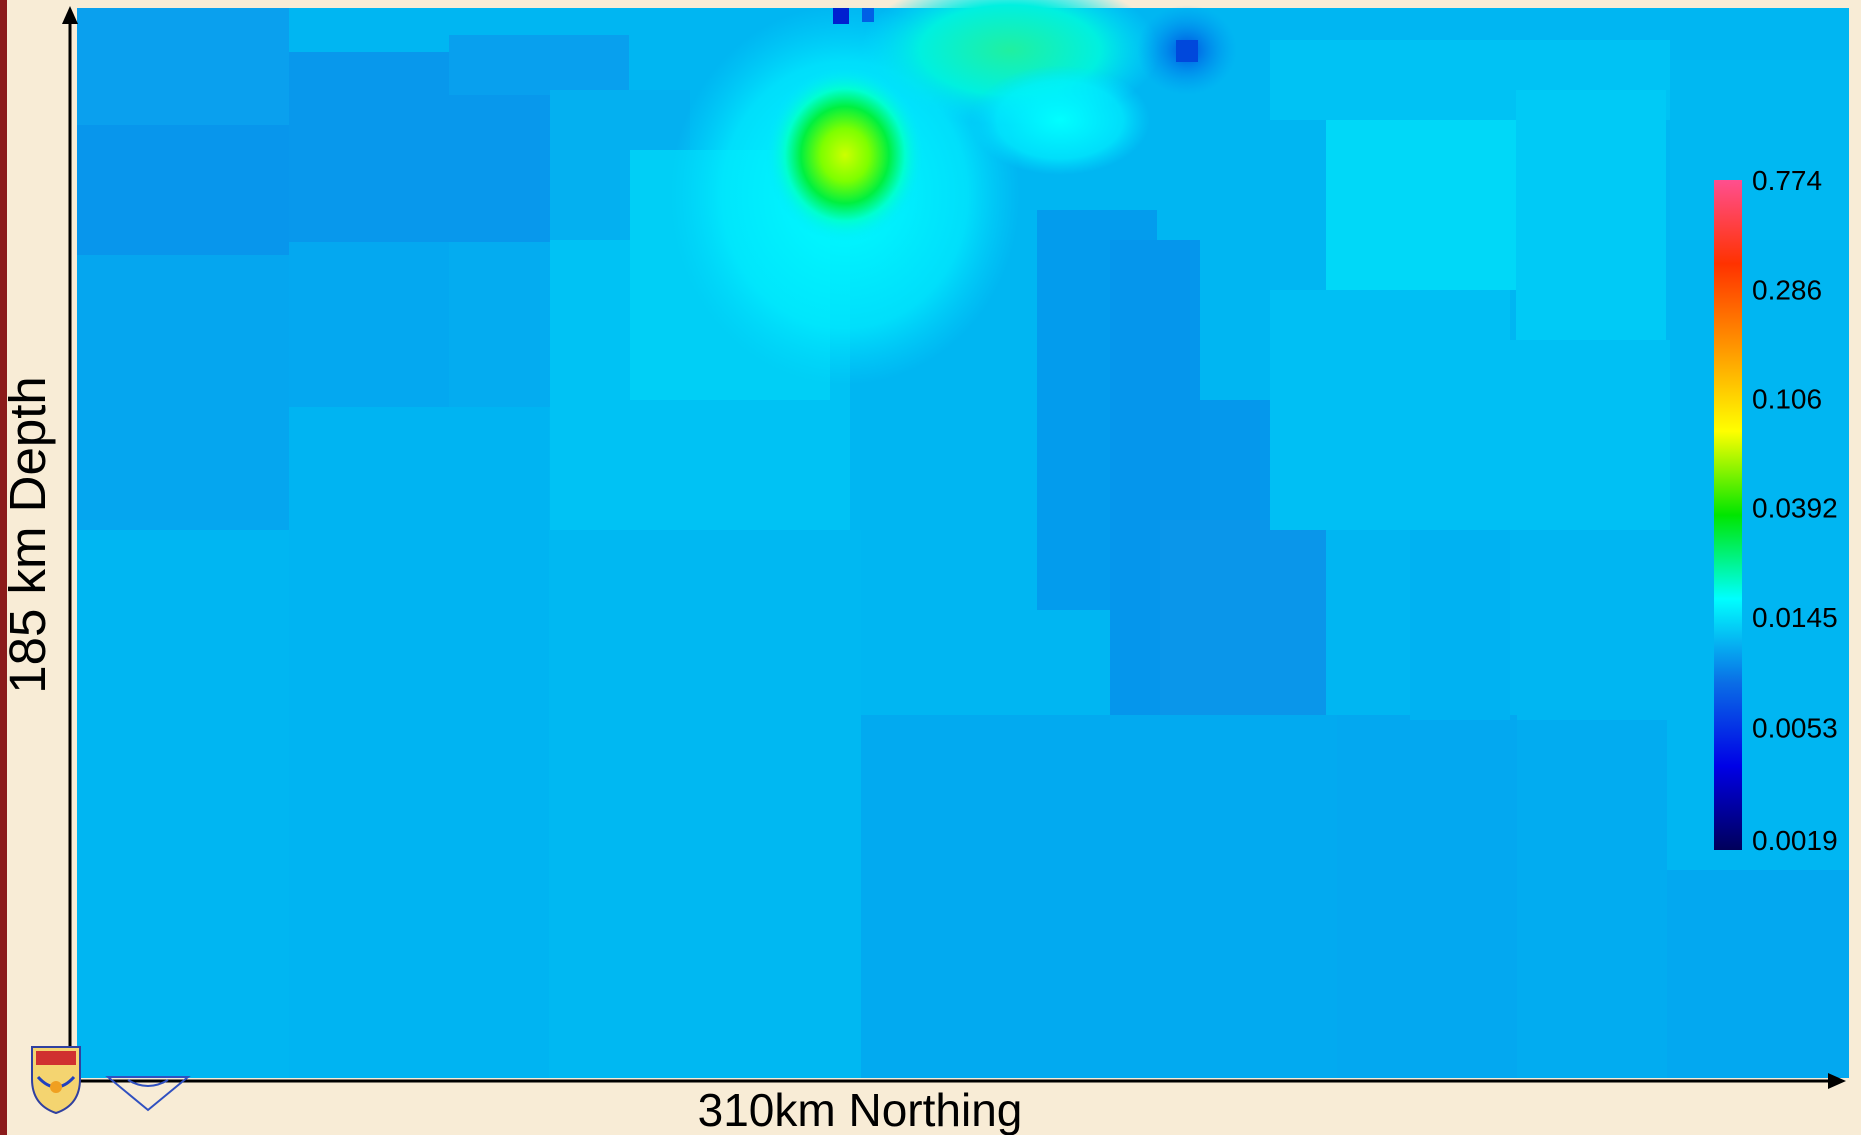  I want to click on colorbar-tick-label: 0.0392, so click(1795, 508).